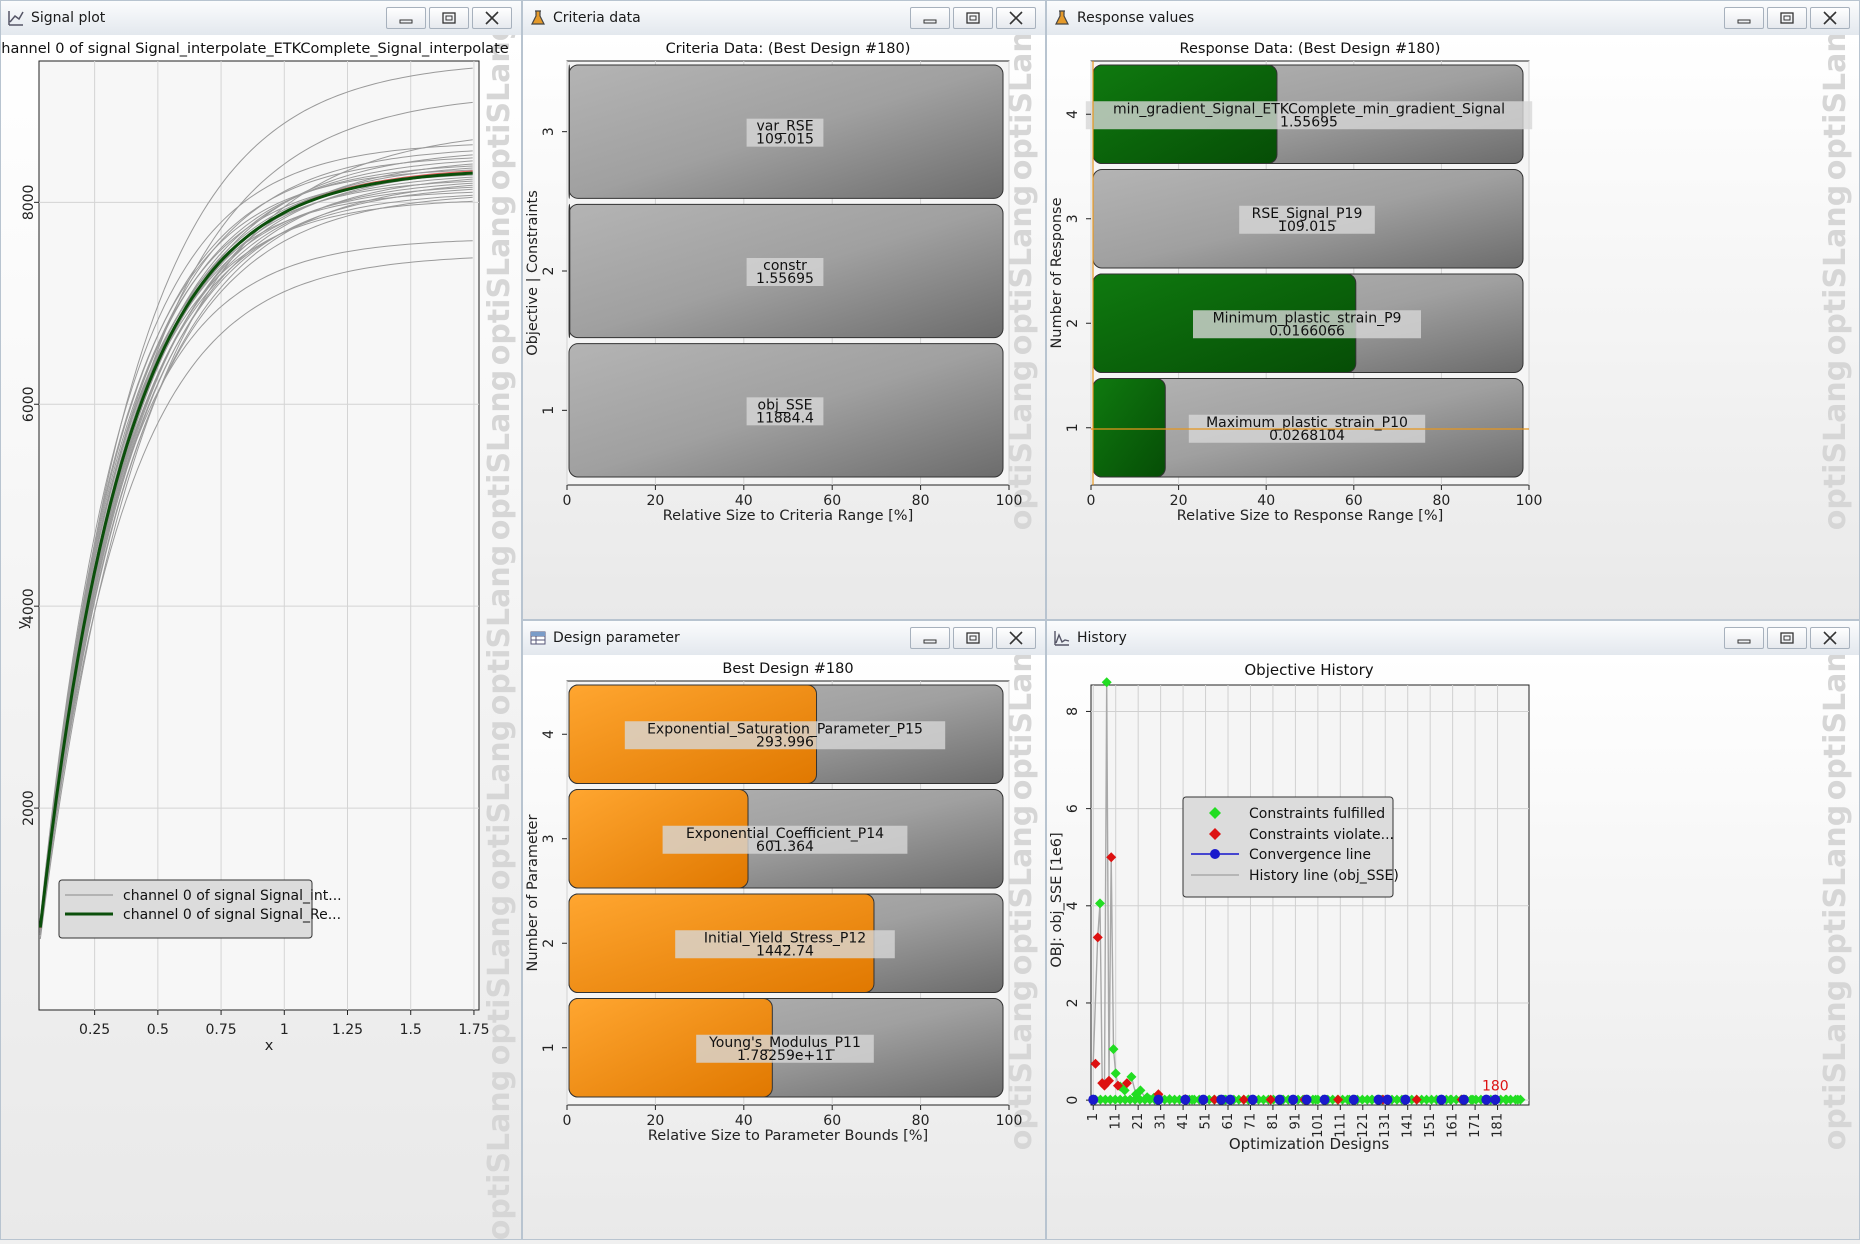  I want to click on x-axis-label: Relative Size to Criteria Range [%], so click(788, 516).